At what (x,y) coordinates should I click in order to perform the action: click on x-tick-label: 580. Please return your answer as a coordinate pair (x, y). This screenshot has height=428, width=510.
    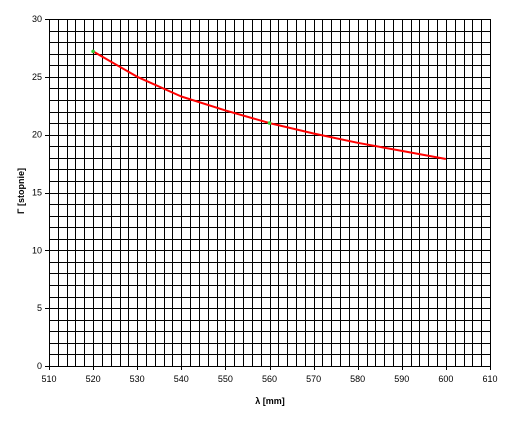
    Looking at the image, I should click on (357, 379).